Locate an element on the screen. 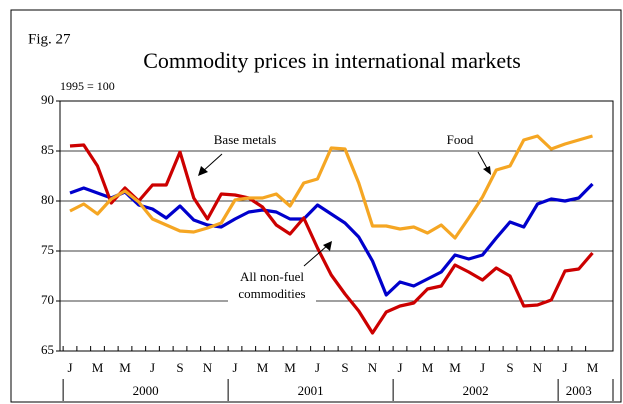  y-tick-label: 70 is located at coordinates (47, 299).